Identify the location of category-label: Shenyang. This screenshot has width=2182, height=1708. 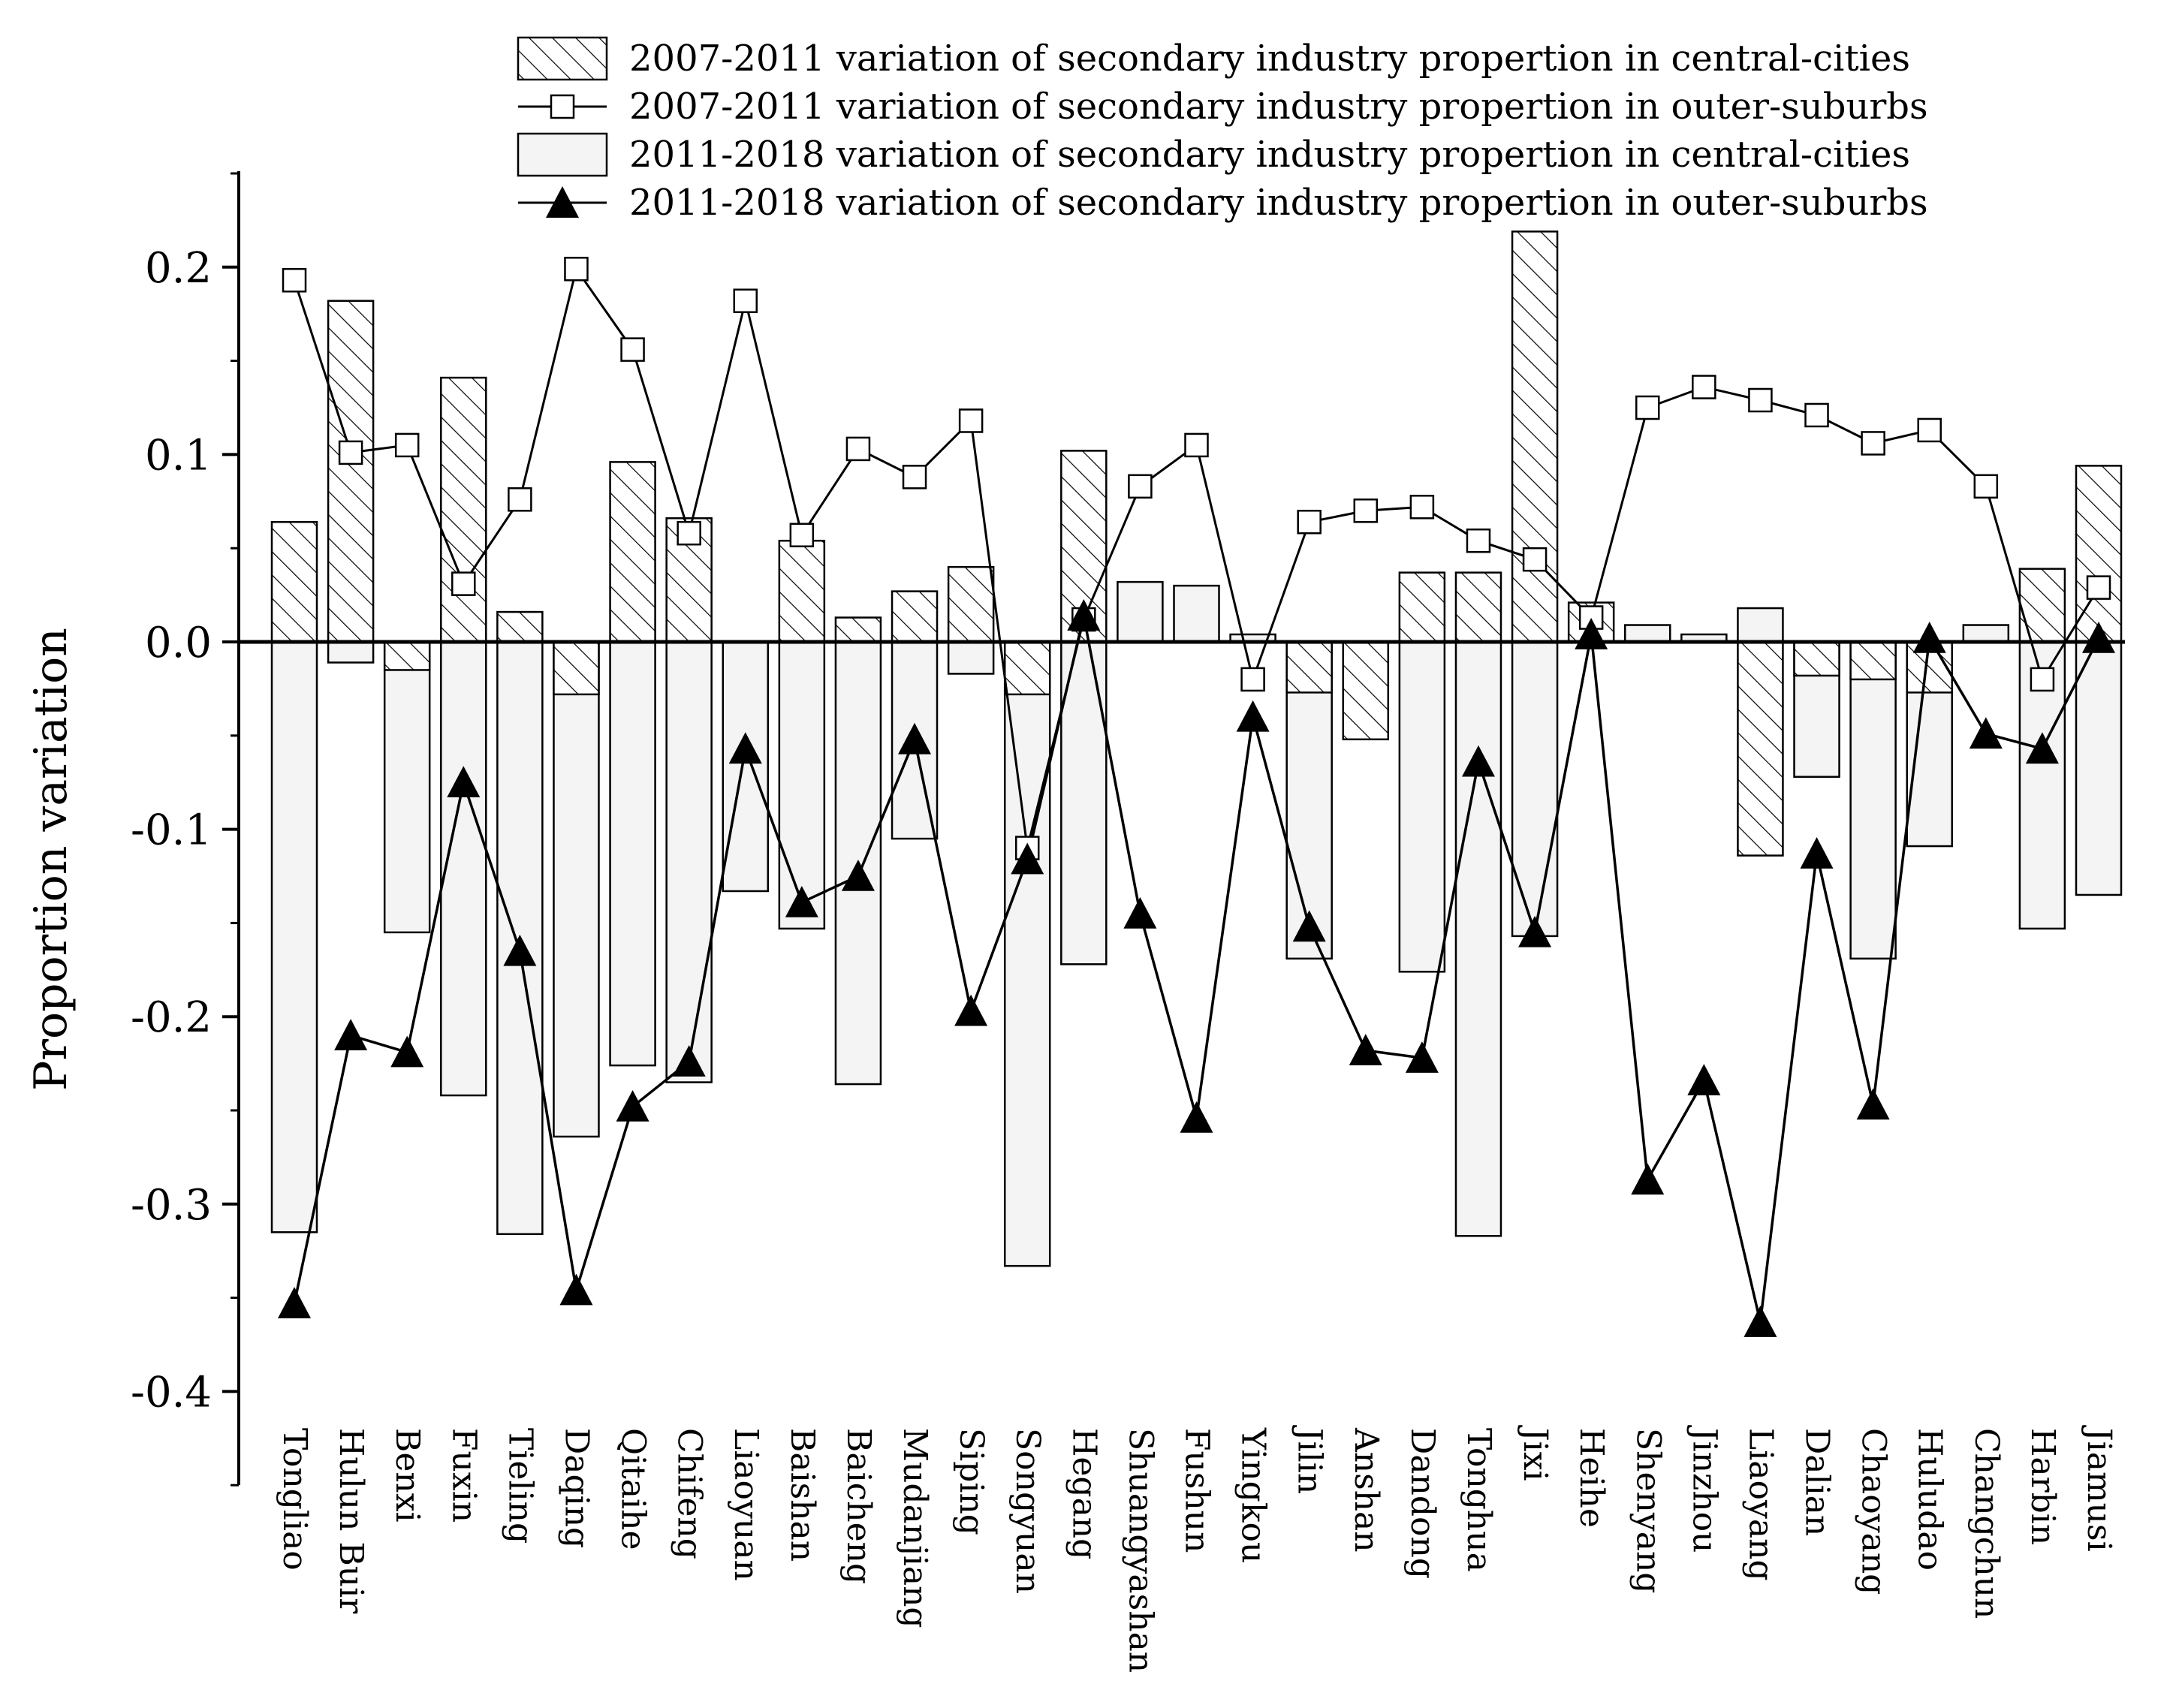
(1648, 1510).